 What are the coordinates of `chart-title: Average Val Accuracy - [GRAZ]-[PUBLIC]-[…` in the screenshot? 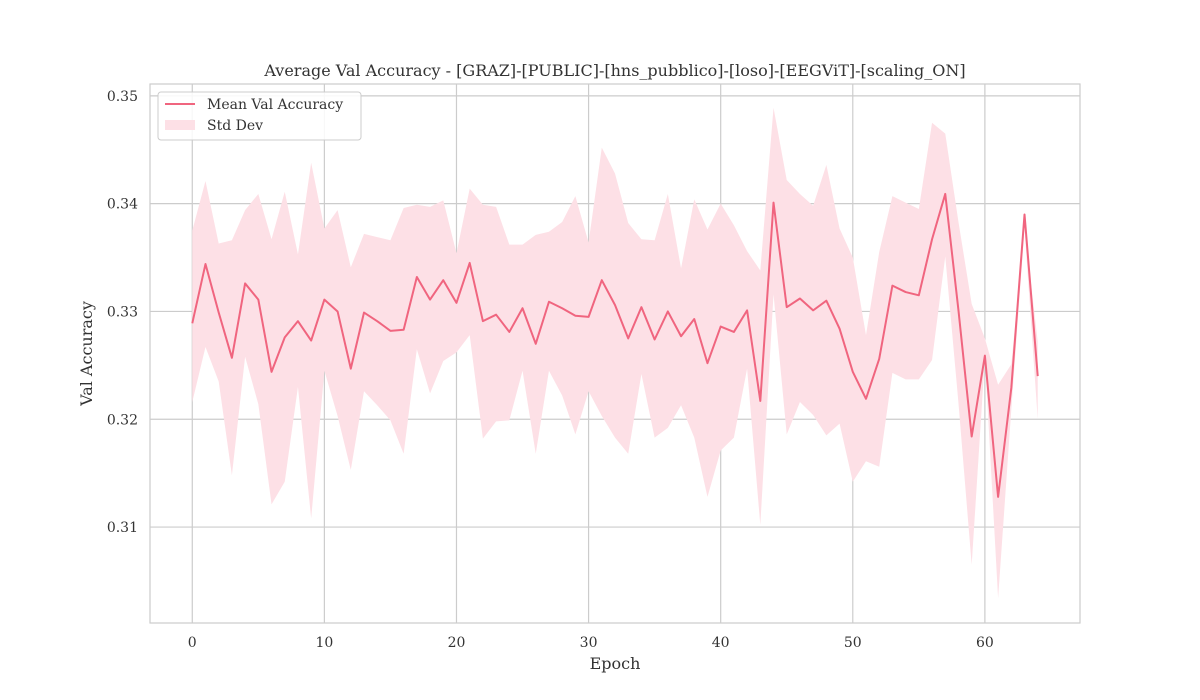 It's located at (614, 70).